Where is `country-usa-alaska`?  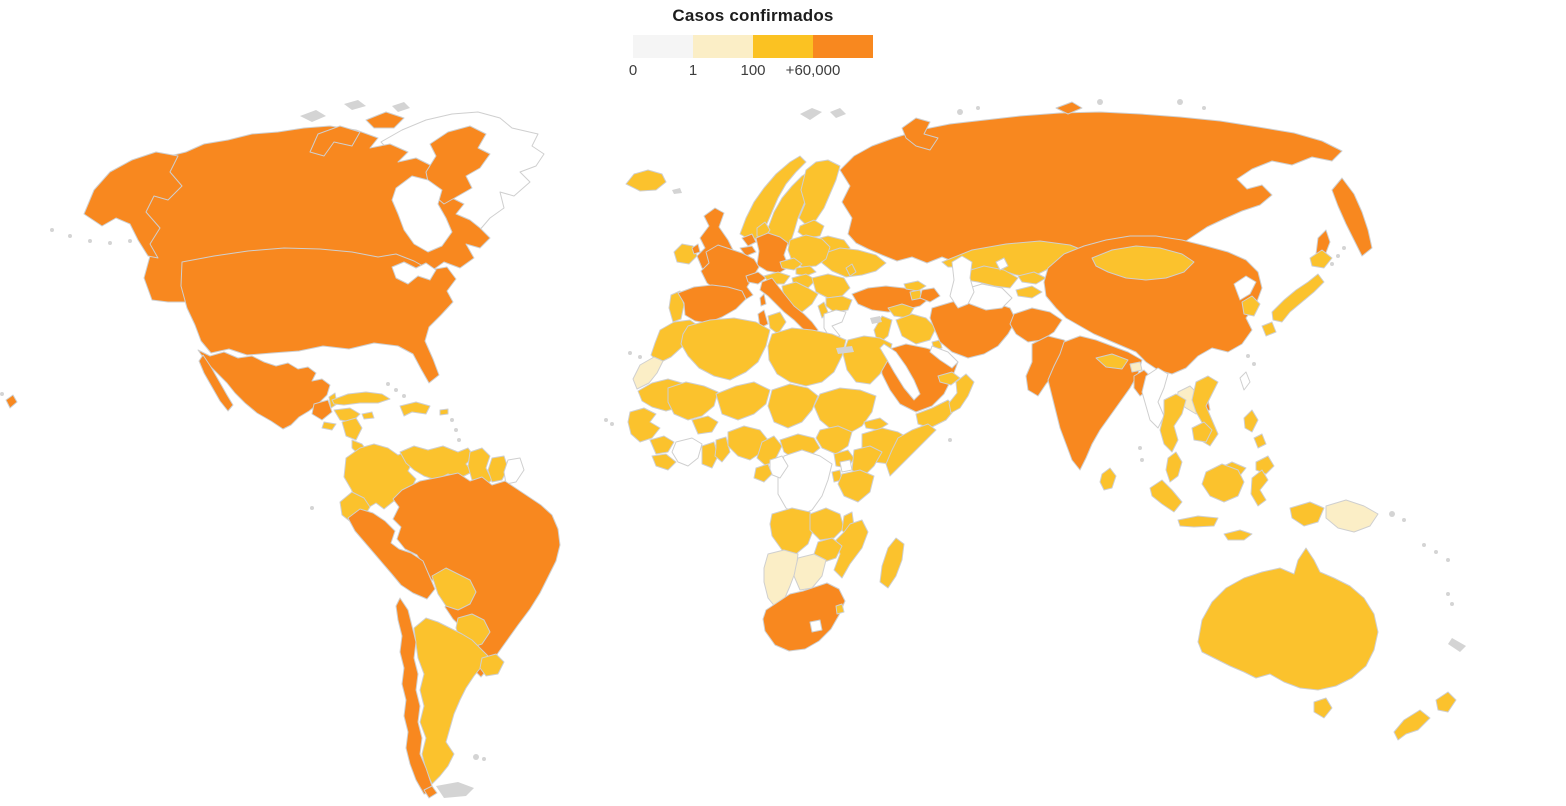
country-usa-alaska is located at coordinates (133, 205).